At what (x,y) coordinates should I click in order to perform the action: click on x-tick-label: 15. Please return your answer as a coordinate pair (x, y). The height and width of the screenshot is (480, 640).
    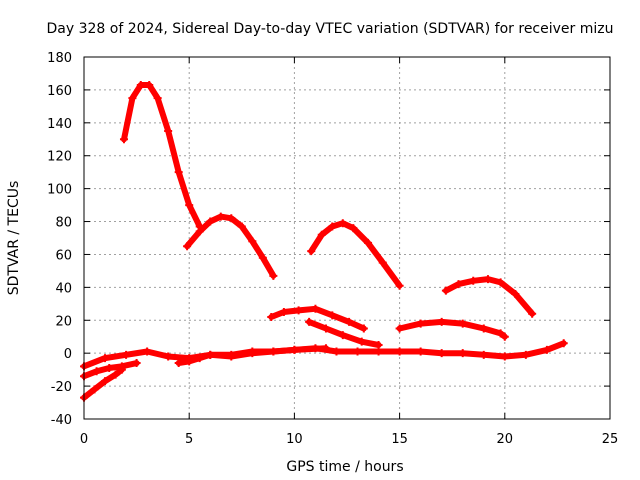
    Looking at the image, I should click on (399, 439).